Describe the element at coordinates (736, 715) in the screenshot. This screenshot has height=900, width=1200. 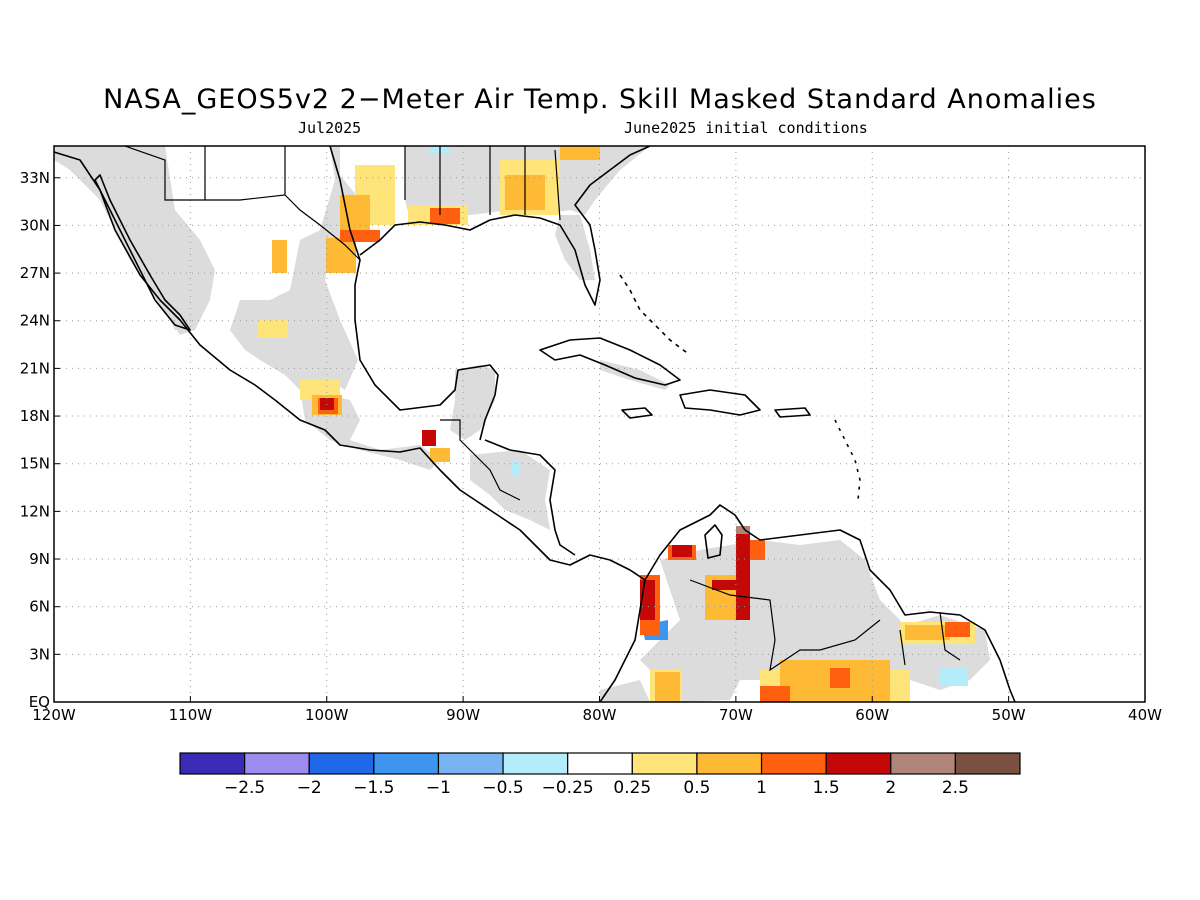
I see `x-tick-label: 70W` at that location.